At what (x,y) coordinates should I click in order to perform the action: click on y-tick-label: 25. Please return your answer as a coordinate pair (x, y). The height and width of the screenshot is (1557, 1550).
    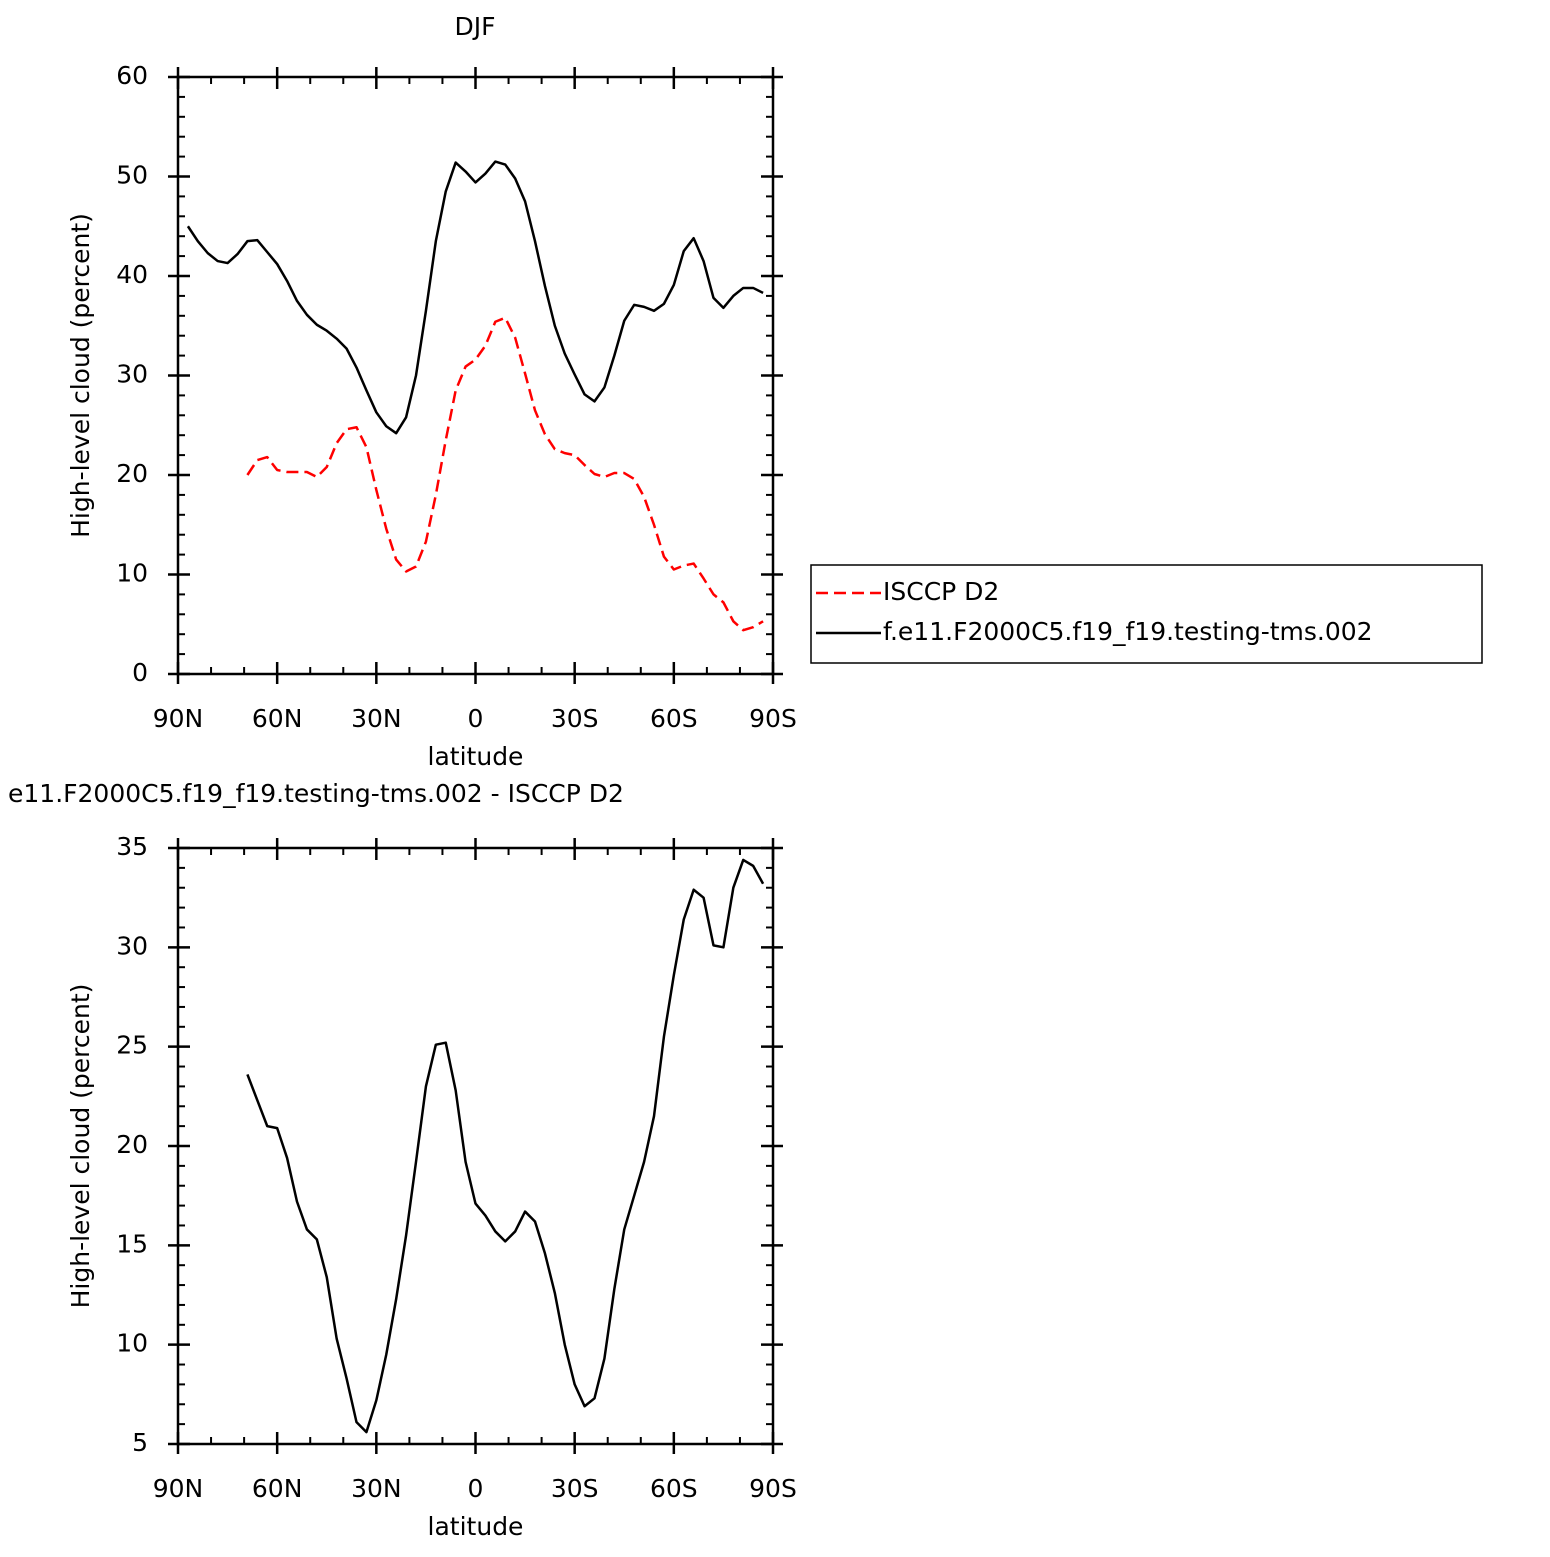
    Looking at the image, I should click on (132, 1045).